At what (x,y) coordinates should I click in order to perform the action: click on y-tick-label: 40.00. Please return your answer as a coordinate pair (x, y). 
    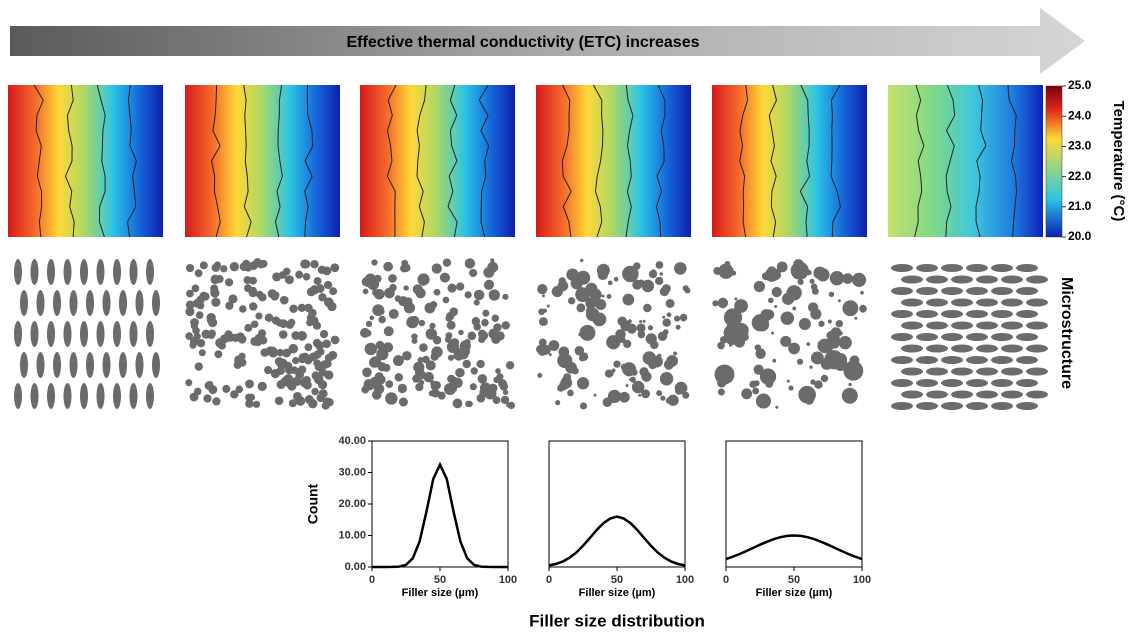
    Looking at the image, I should click on (352, 441).